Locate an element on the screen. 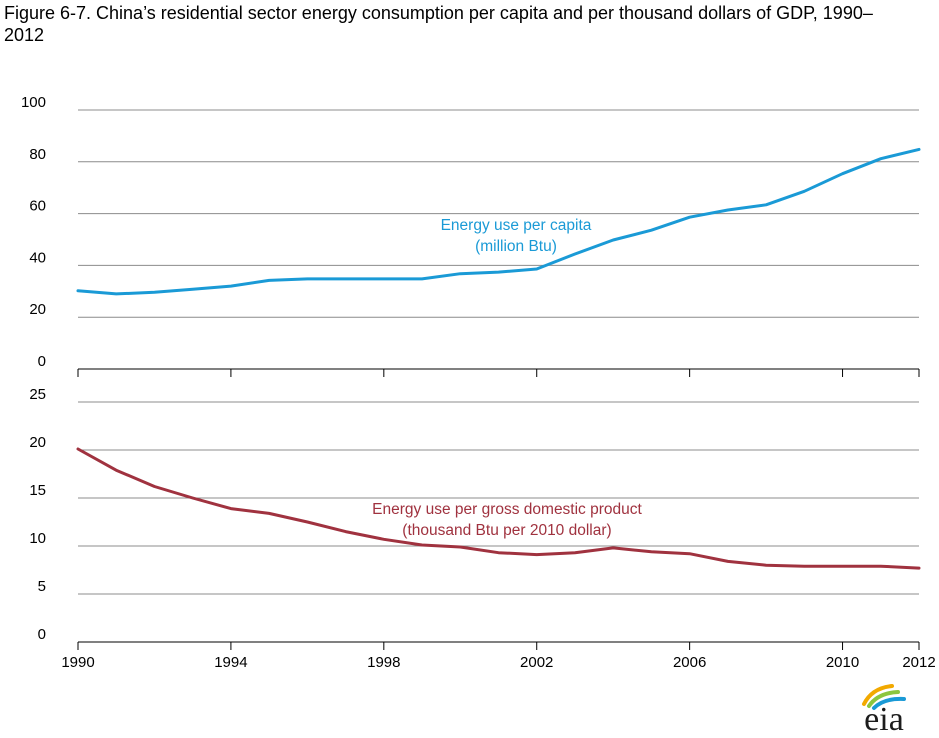 The image size is (939, 738). y-tick-label: 25 is located at coordinates (37, 394).